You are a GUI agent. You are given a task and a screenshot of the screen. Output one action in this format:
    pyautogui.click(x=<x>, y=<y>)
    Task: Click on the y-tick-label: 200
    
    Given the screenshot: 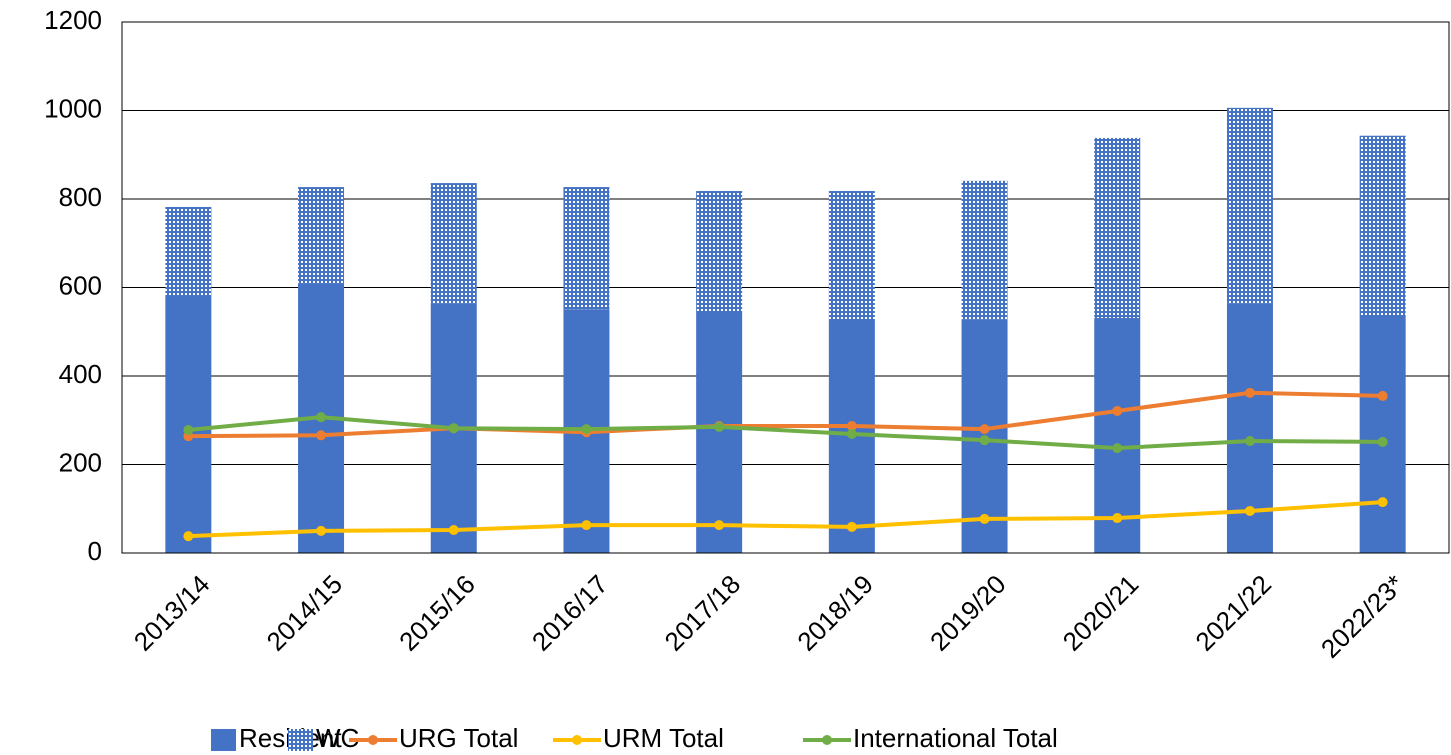 What is the action you would take?
    pyautogui.click(x=80, y=462)
    